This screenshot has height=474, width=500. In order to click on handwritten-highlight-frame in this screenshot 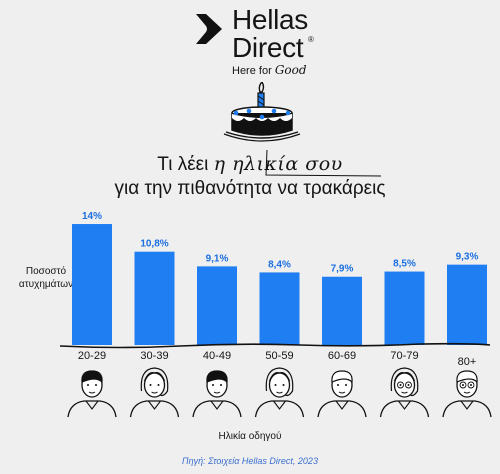, I will do `click(323, 163)`.